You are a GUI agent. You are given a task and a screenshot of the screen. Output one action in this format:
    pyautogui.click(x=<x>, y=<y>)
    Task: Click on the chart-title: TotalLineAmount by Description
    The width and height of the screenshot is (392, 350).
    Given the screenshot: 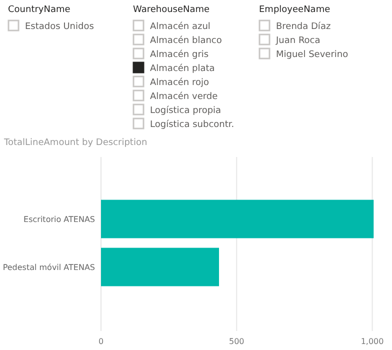 What is the action you would take?
    pyautogui.click(x=75, y=143)
    